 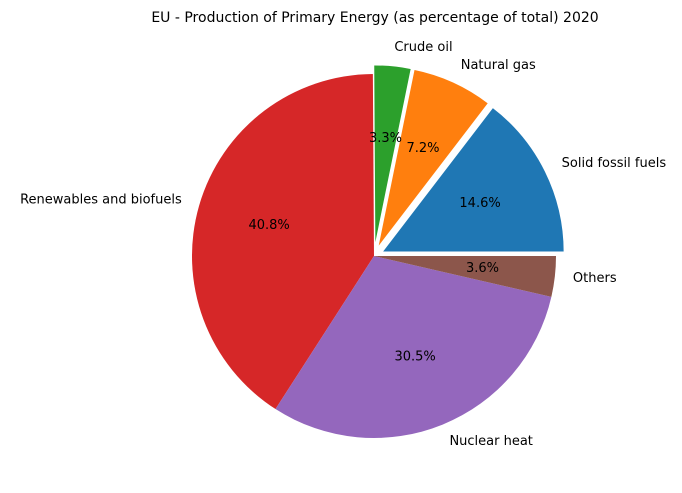 I want to click on slice-percent-nuclear-heat: 30.5%, so click(x=414, y=357).